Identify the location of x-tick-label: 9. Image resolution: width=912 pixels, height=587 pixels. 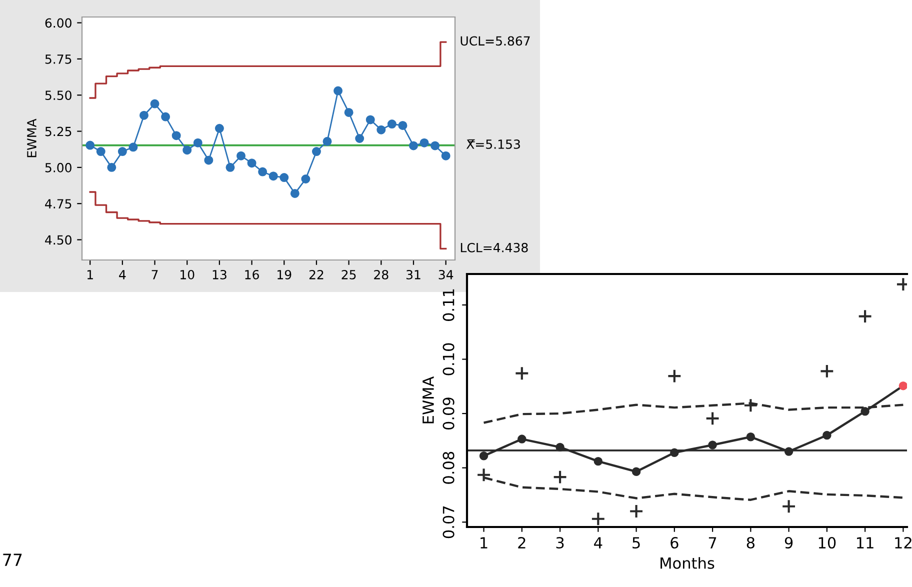
(788, 542).